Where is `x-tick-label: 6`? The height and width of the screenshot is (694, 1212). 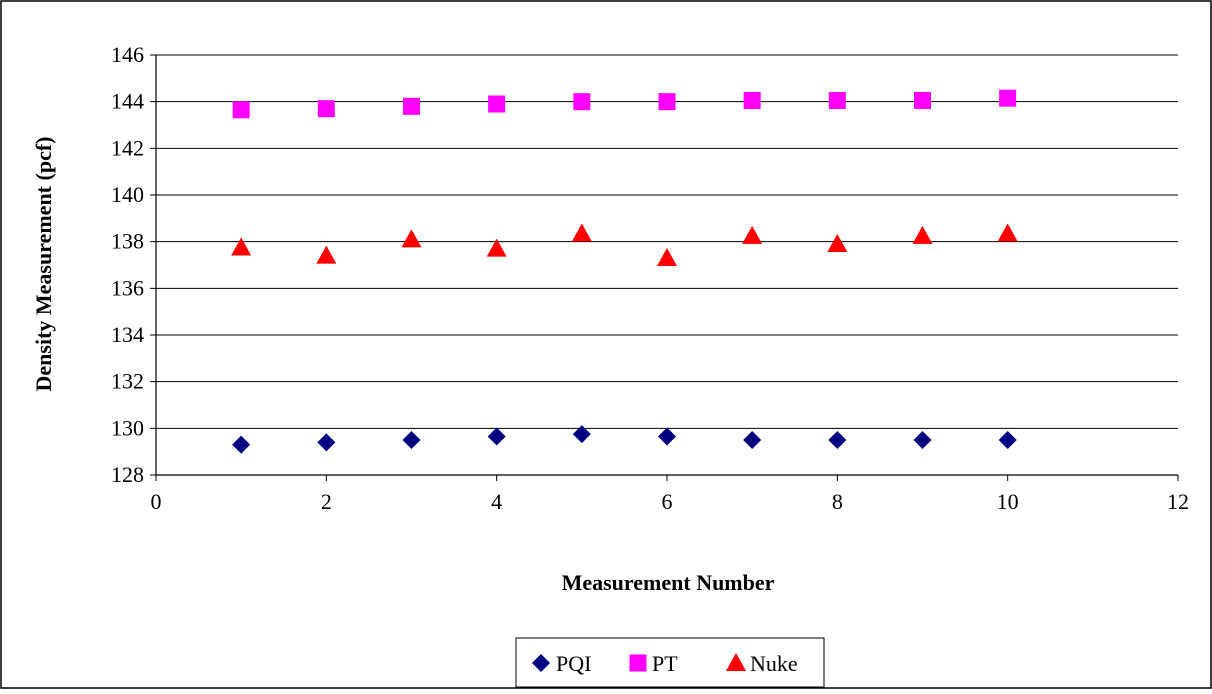 x-tick-label: 6 is located at coordinates (667, 501).